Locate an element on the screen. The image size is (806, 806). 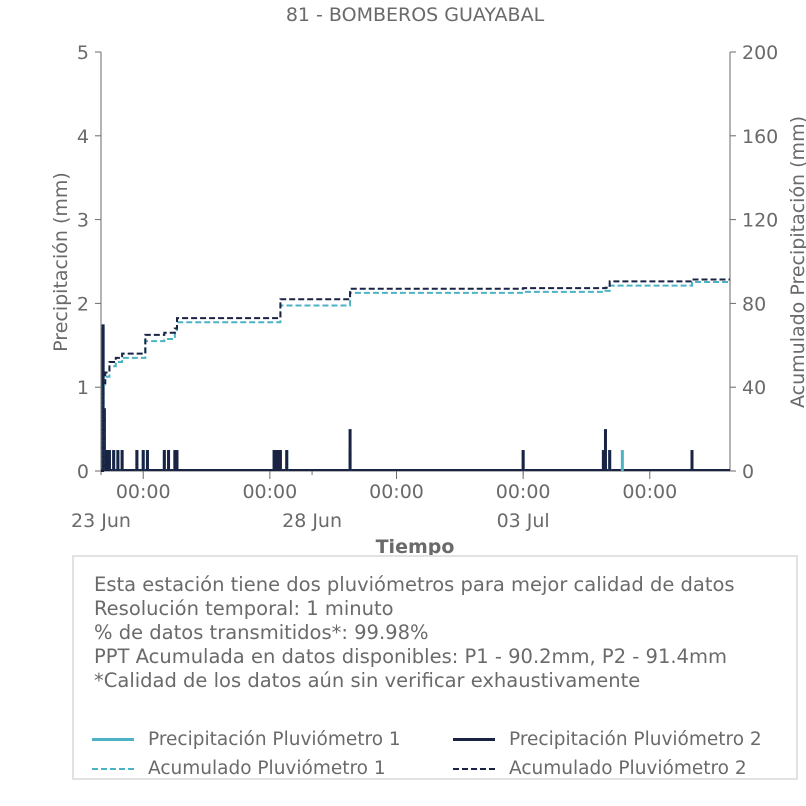
legend-item-p1-accum: Acumulado Pluviómetro 1 is located at coordinates (239, 768).